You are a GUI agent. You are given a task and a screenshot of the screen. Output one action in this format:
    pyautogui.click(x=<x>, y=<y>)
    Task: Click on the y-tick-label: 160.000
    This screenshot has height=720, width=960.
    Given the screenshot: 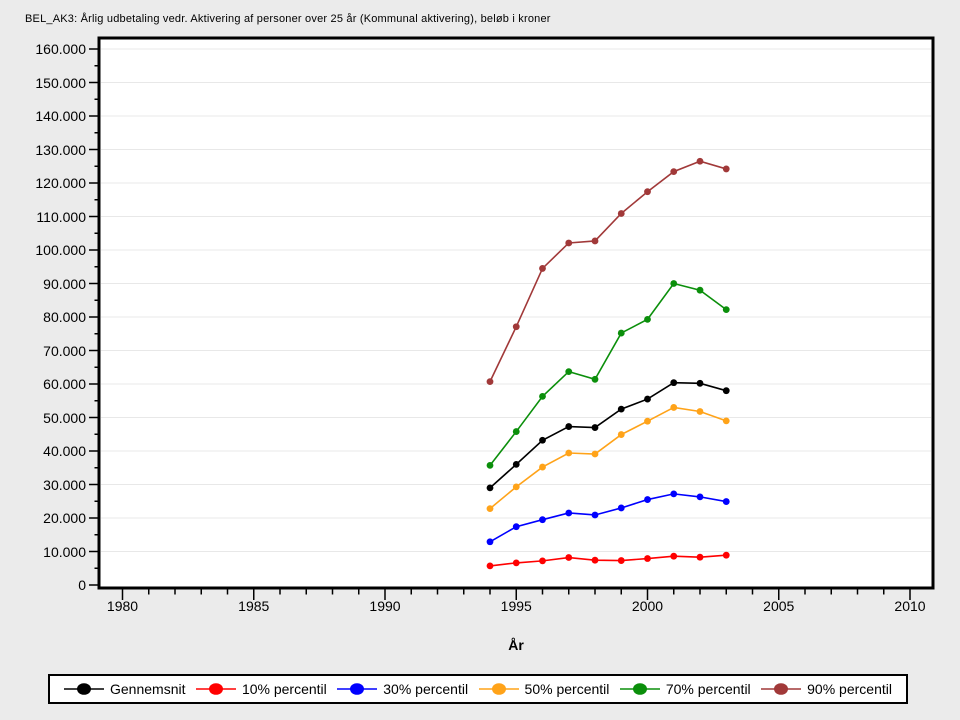 What is the action you would take?
    pyautogui.click(x=60, y=49)
    